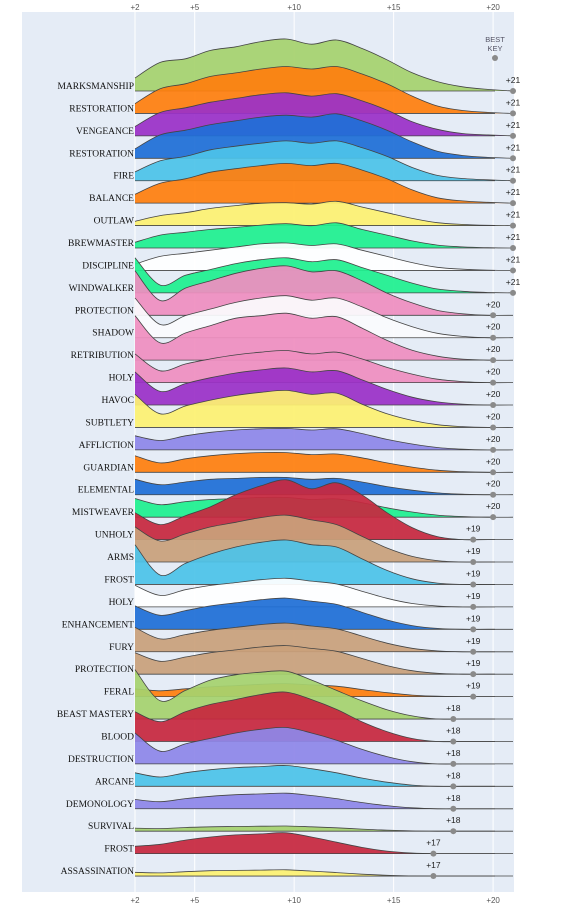 Image resolution: width=575 pixels, height=909 pixels. I want to click on top-axis-ticks: +2 +5 +10 +15 +20, so click(315, 7).